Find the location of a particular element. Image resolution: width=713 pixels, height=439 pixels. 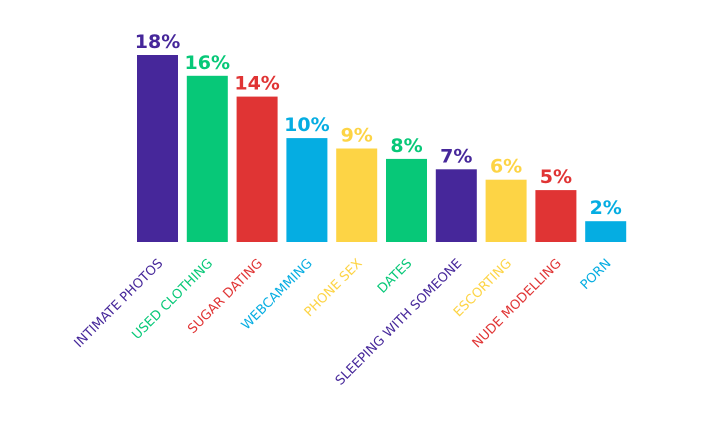

value-label-5: 8% is located at coordinates (406, 146).